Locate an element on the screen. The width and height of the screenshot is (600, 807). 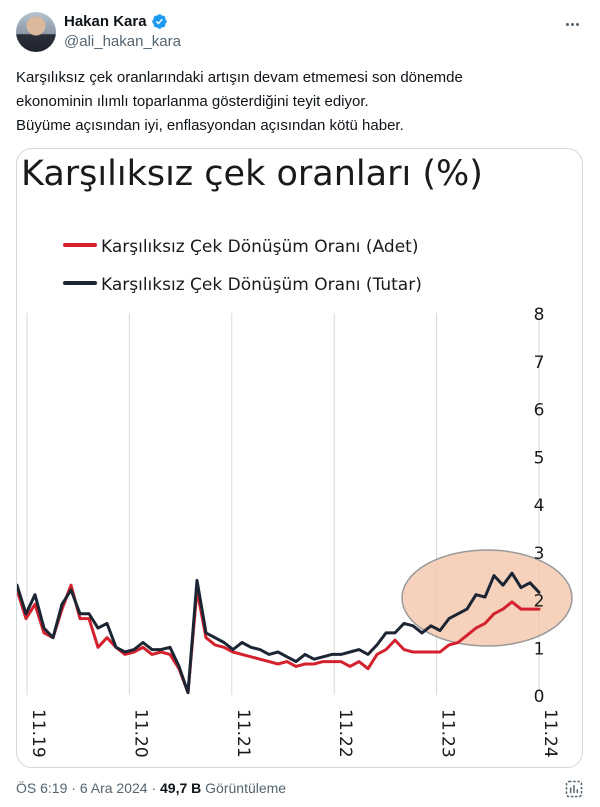
analytics-icon is located at coordinates (574, 789).